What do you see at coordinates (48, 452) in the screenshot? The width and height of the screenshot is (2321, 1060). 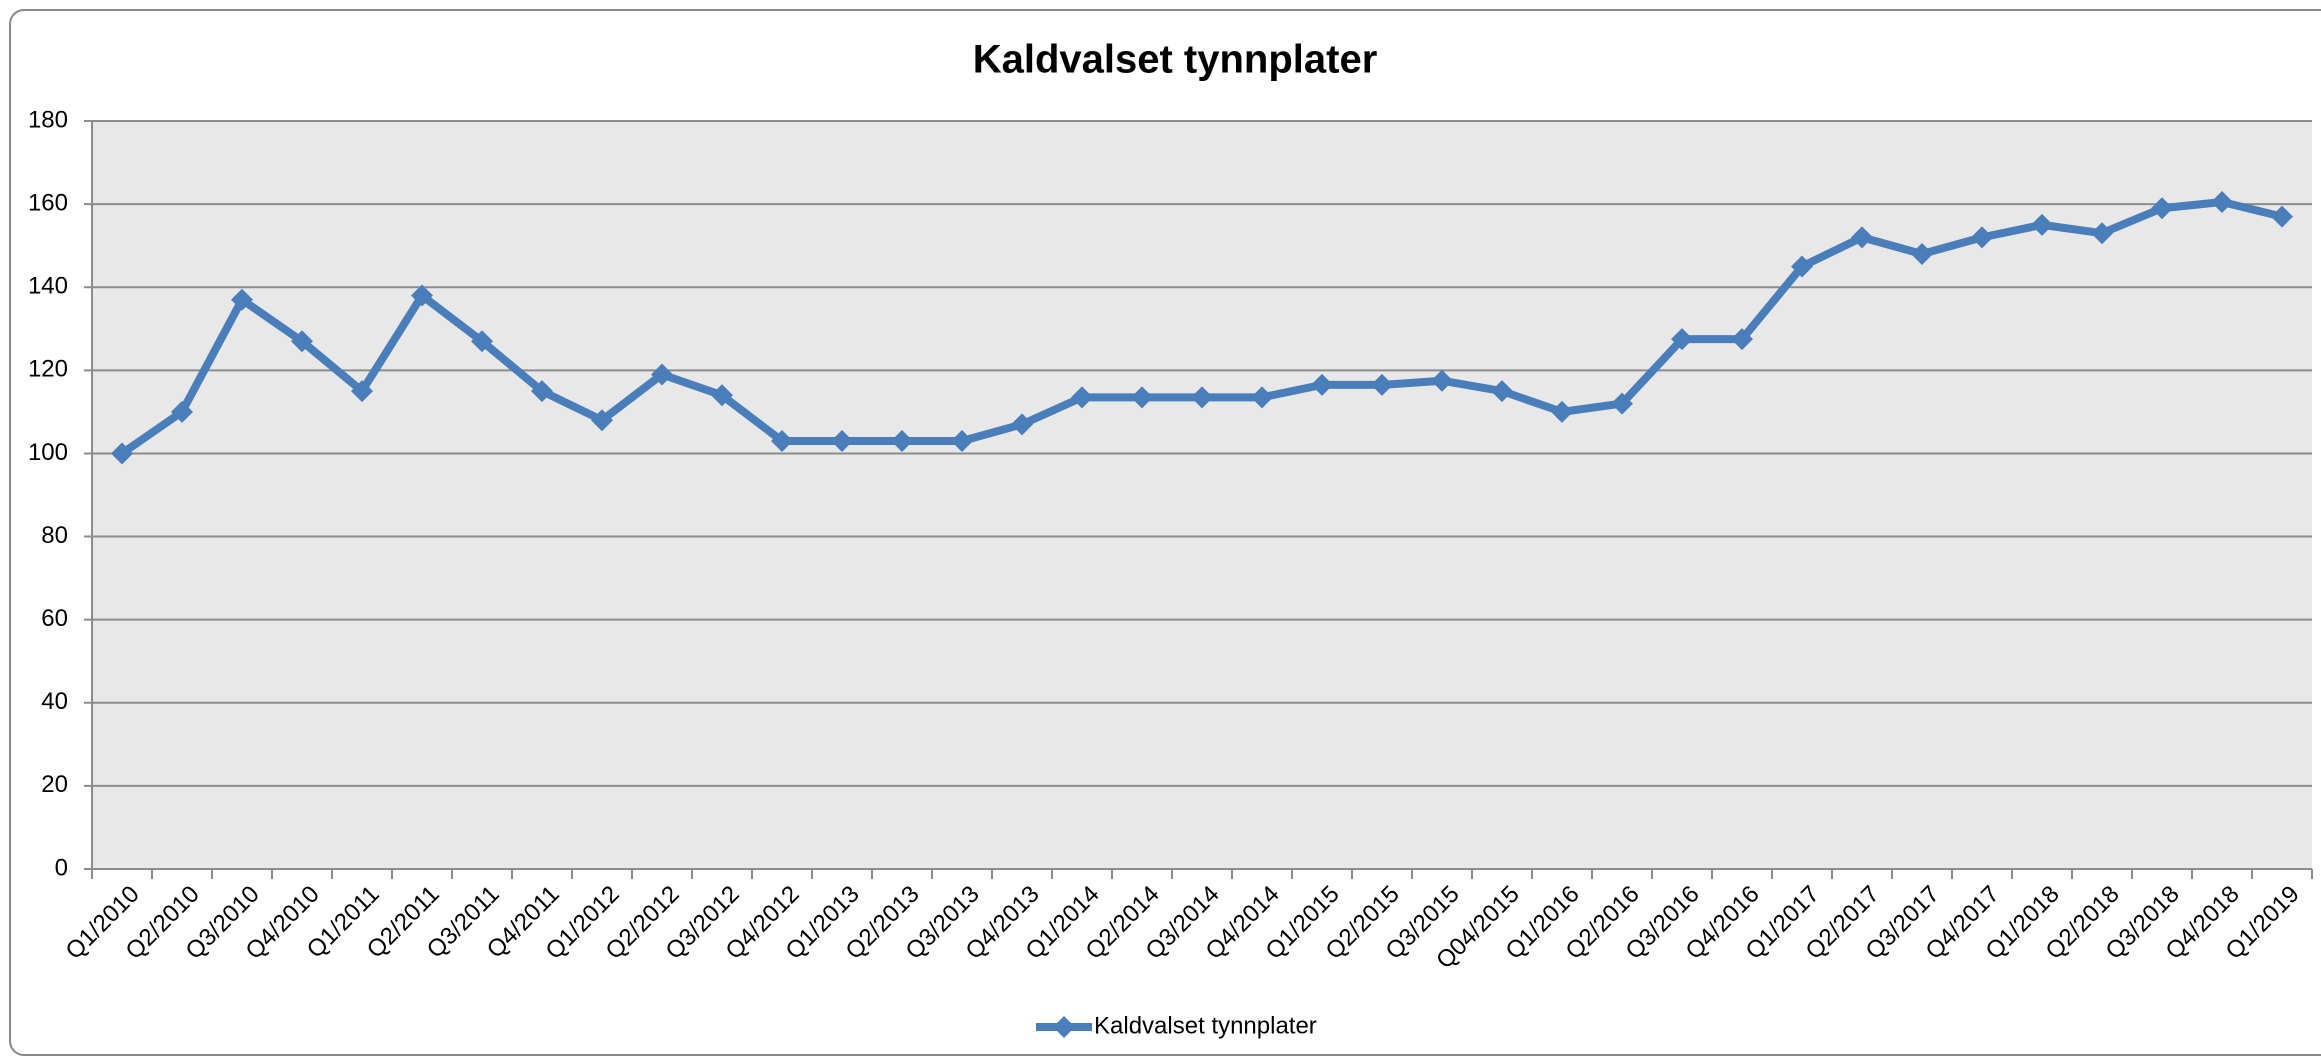 I see `y-tick-label: 100` at bounding box center [48, 452].